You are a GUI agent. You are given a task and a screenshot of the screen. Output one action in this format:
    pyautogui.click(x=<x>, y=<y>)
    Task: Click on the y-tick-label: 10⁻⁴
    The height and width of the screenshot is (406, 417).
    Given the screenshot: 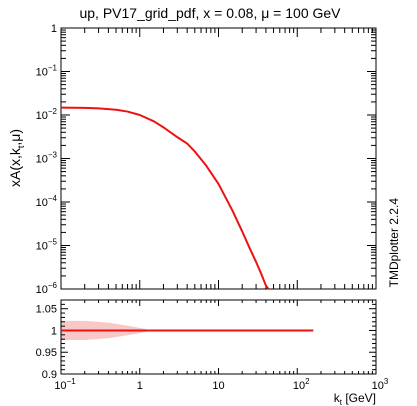 What is the action you would take?
    pyautogui.click(x=47, y=201)
    